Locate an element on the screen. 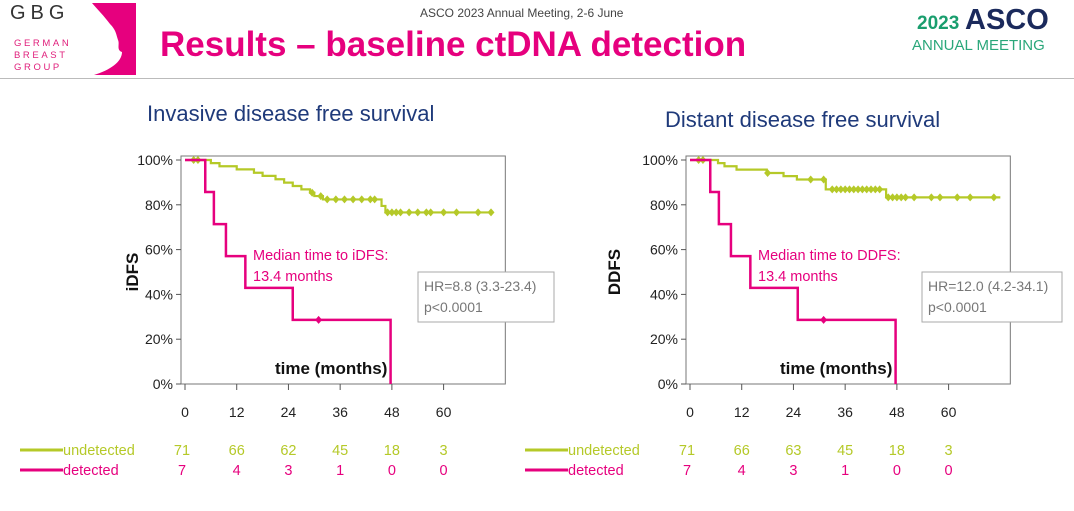 This screenshot has height=511, width=1074. at-risk-count: 7 is located at coordinates (687, 471).